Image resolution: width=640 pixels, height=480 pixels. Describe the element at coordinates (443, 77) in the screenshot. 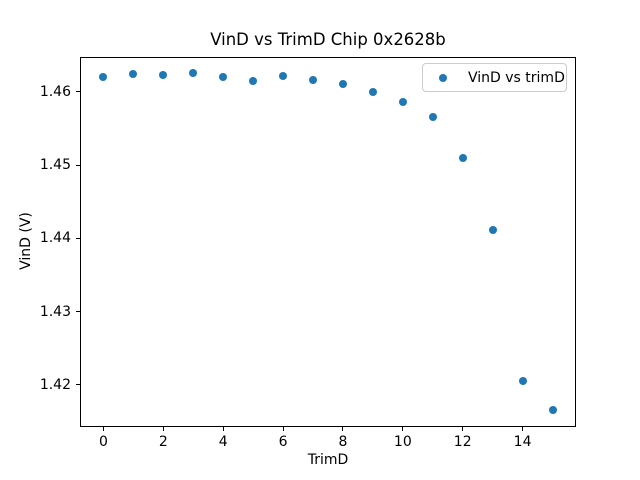

I see `legend-marker-icon` at that location.